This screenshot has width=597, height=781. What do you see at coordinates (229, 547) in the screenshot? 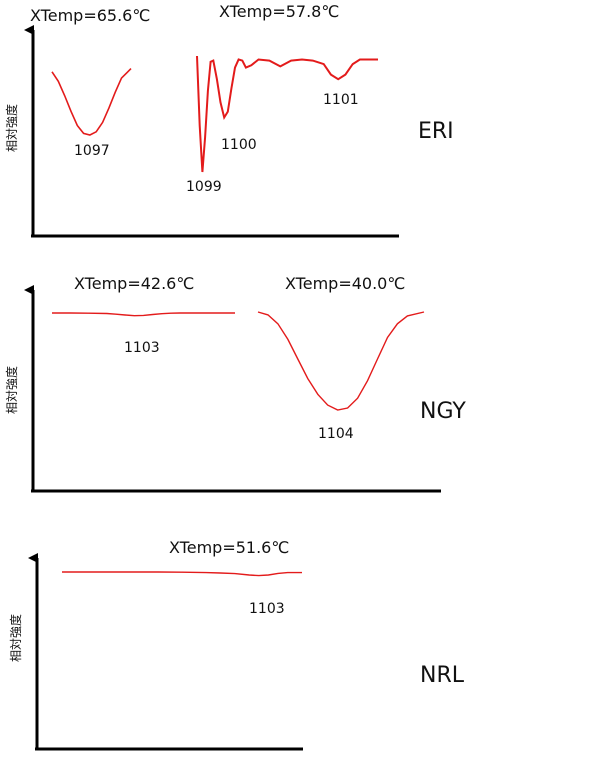
I see `temp-label-nrl-1: XTemp=51.6℃` at bounding box center [229, 547].